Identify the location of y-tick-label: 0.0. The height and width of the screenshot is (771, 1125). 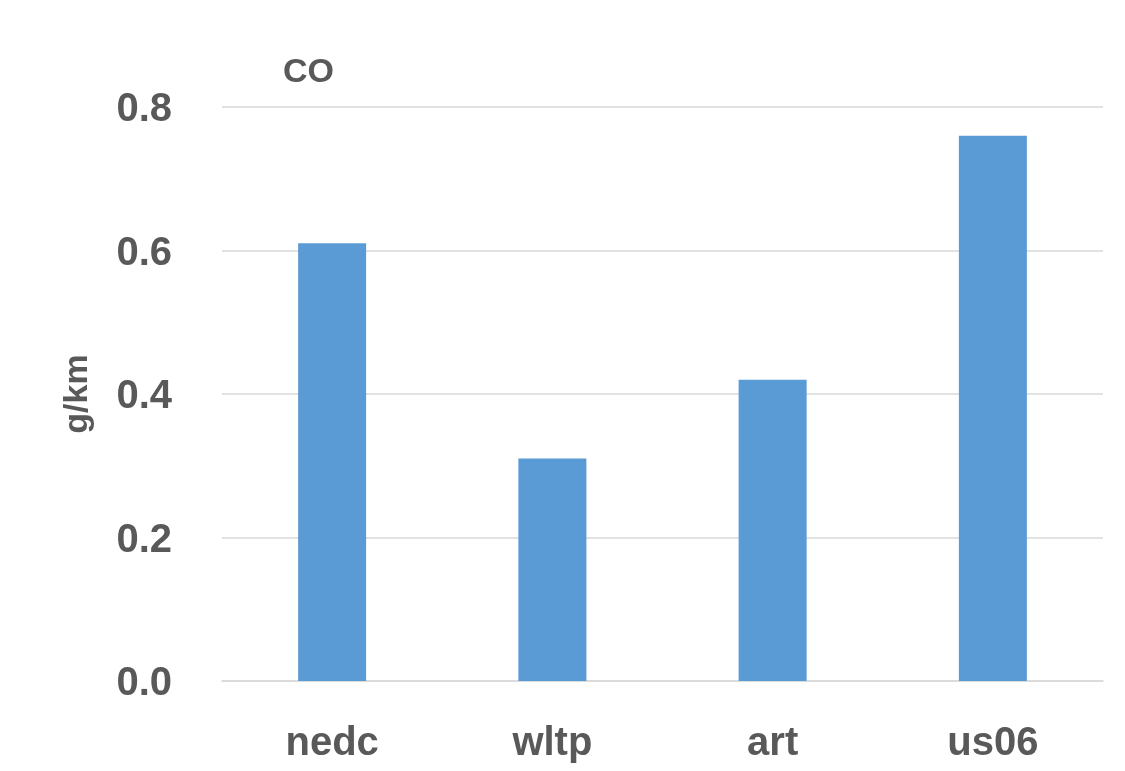
(144, 681).